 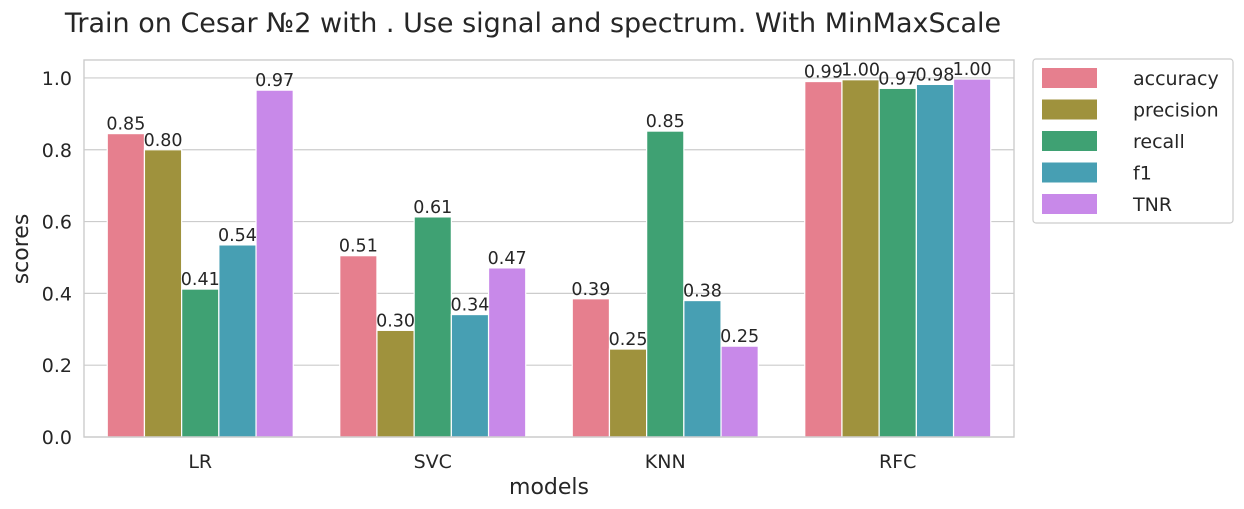 What do you see at coordinates (126, 285) in the screenshot?
I see `bar-accuracy-lr` at bounding box center [126, 285].